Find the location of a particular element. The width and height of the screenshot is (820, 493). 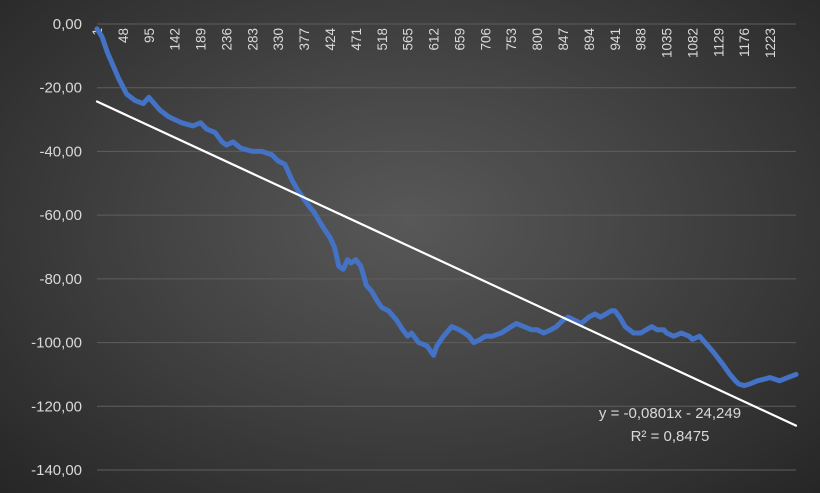

y-tick-label: 0,00 is located at coordinates (67, 24).